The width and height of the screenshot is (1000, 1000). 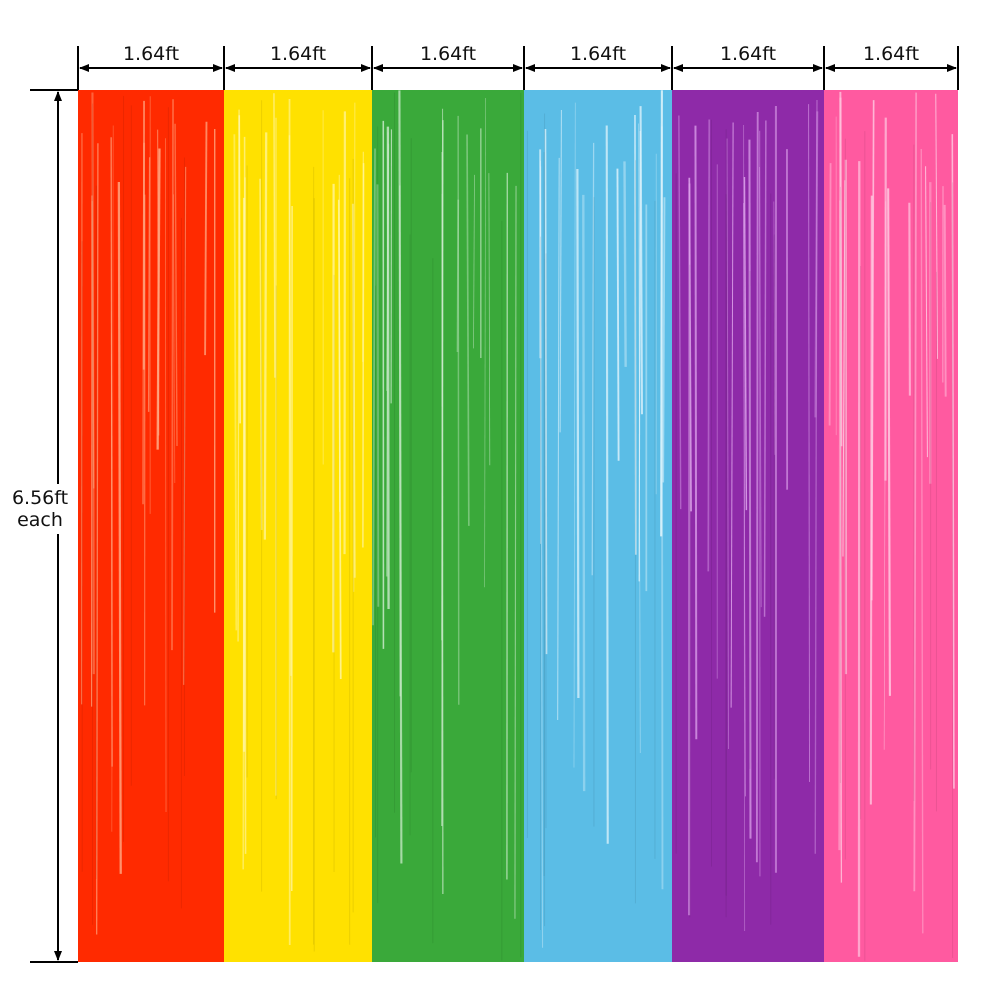 What do you see at coordinates (448, 526) in the screenshot?
I see `curtain-panel-green` at bounding box center [448, 526].